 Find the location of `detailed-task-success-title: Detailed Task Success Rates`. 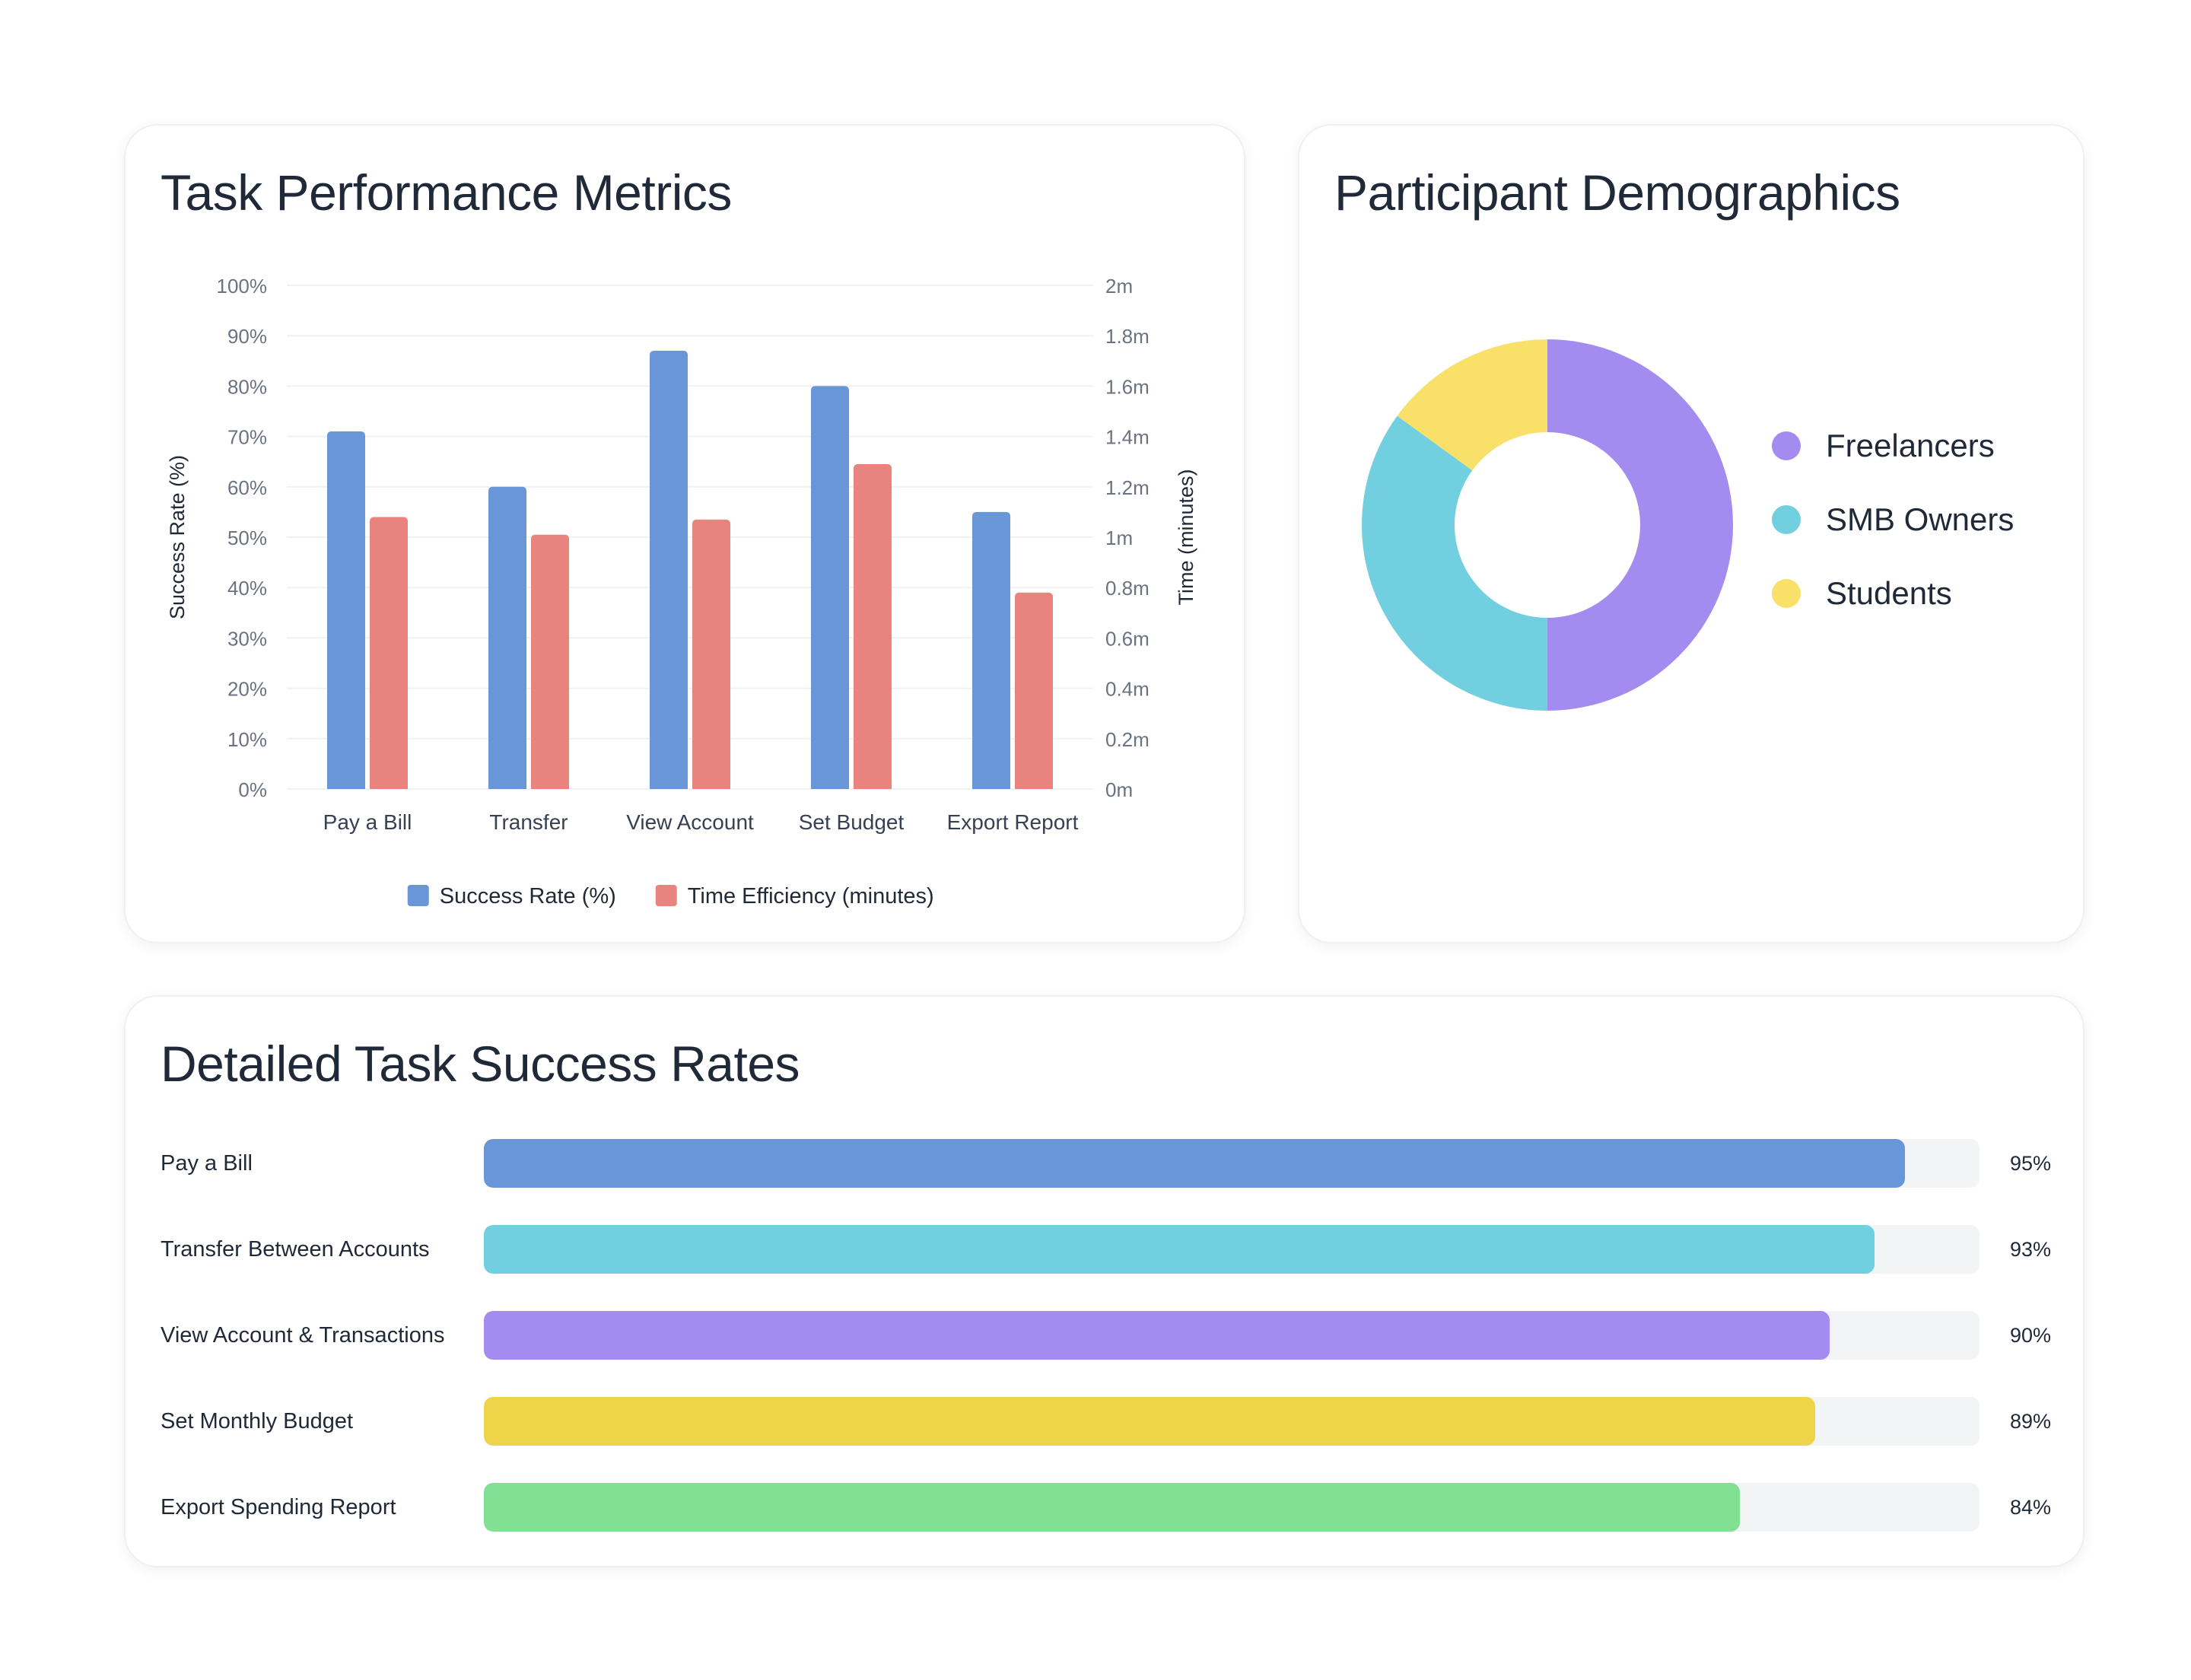

detailed-task-success-title: Detailed Task Success Rates is located at coordinates (480, 1064).